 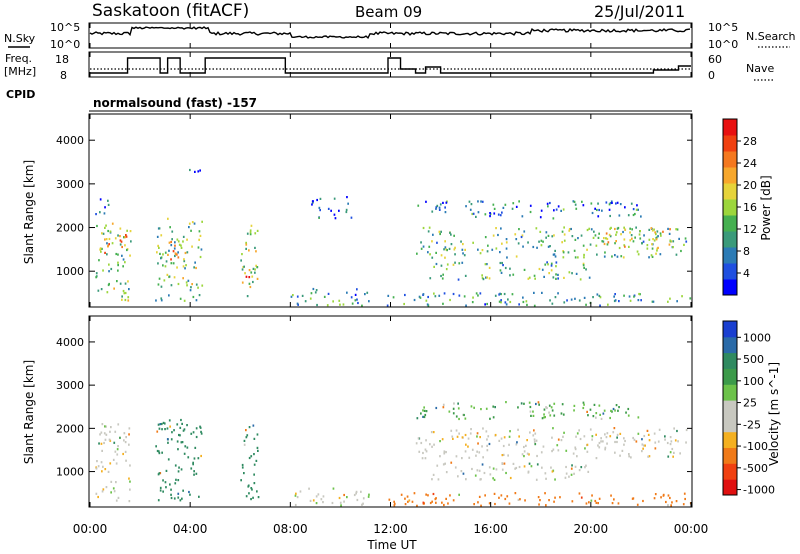 What do you see at coordinates (711, 75) in the screenshot?
I see `nave-tick-bottom: 0` at bounding box center [711, 75].